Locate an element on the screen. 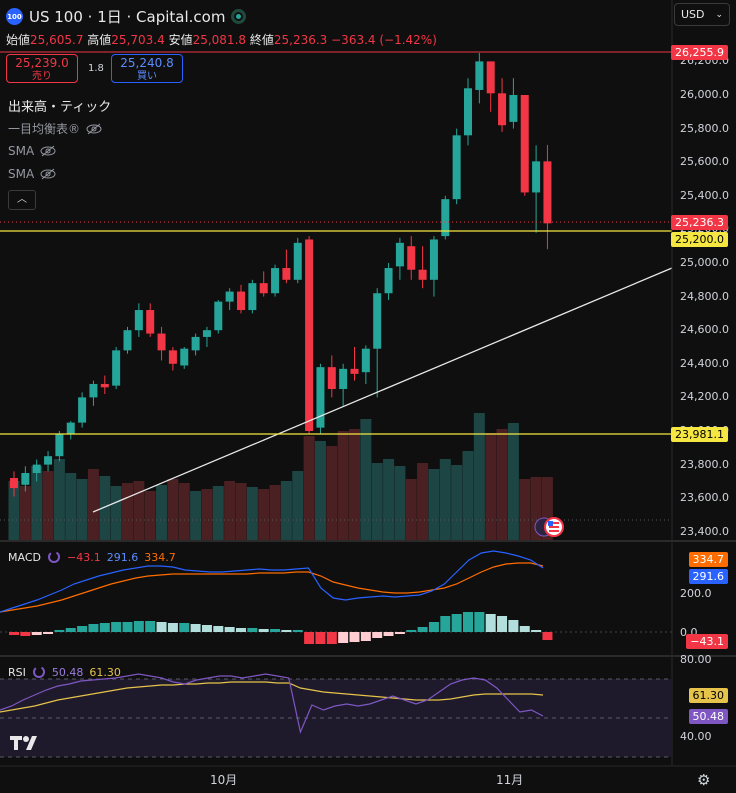 The height and width of the screenshot is (793, 736). loading-icon is located at coordinates (38, 672).